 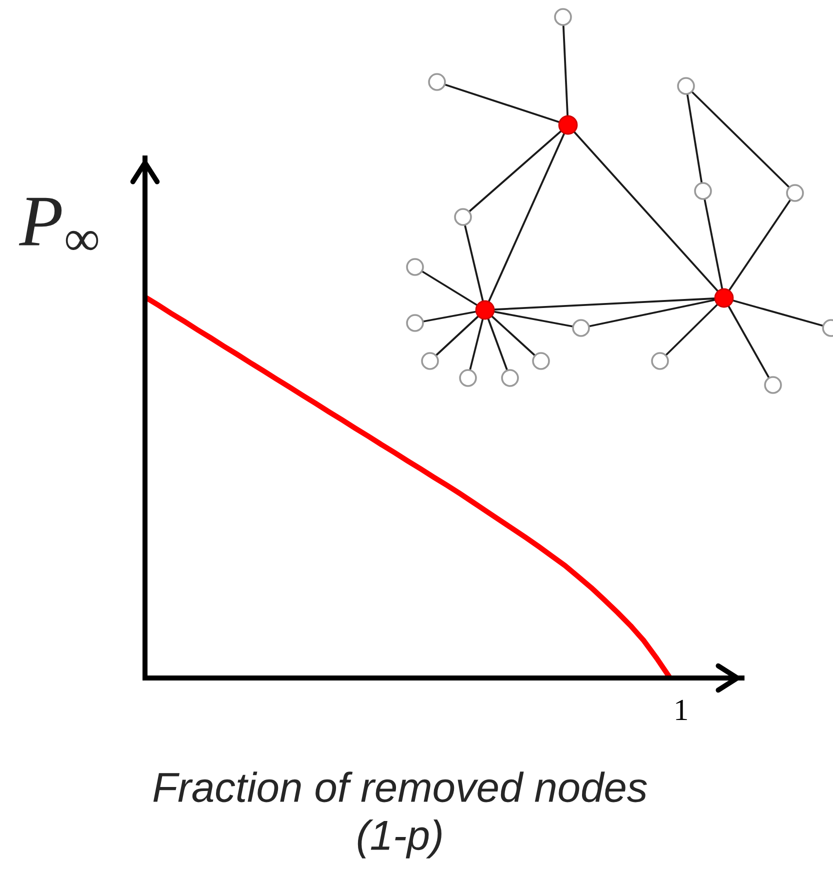 What do you see at coordinates (58, 224) in the screenshot?
I see `y-axis-title: P$_{∞}$` at bounding box center [58, 224].